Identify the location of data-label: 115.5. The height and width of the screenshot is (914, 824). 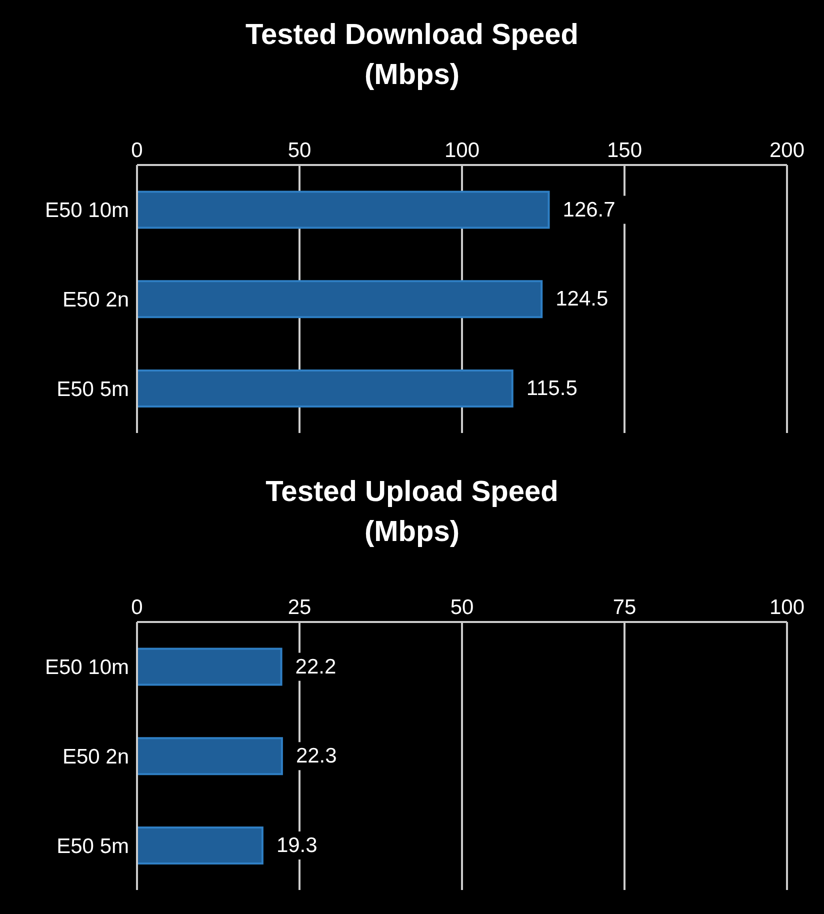
(552, 388).